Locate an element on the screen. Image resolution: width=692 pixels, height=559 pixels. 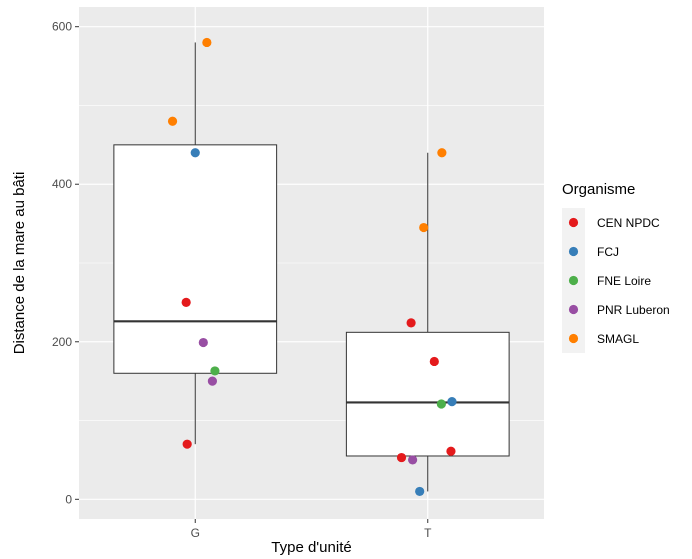
y-tick-label: 600 is located at coordinates (62, 27).